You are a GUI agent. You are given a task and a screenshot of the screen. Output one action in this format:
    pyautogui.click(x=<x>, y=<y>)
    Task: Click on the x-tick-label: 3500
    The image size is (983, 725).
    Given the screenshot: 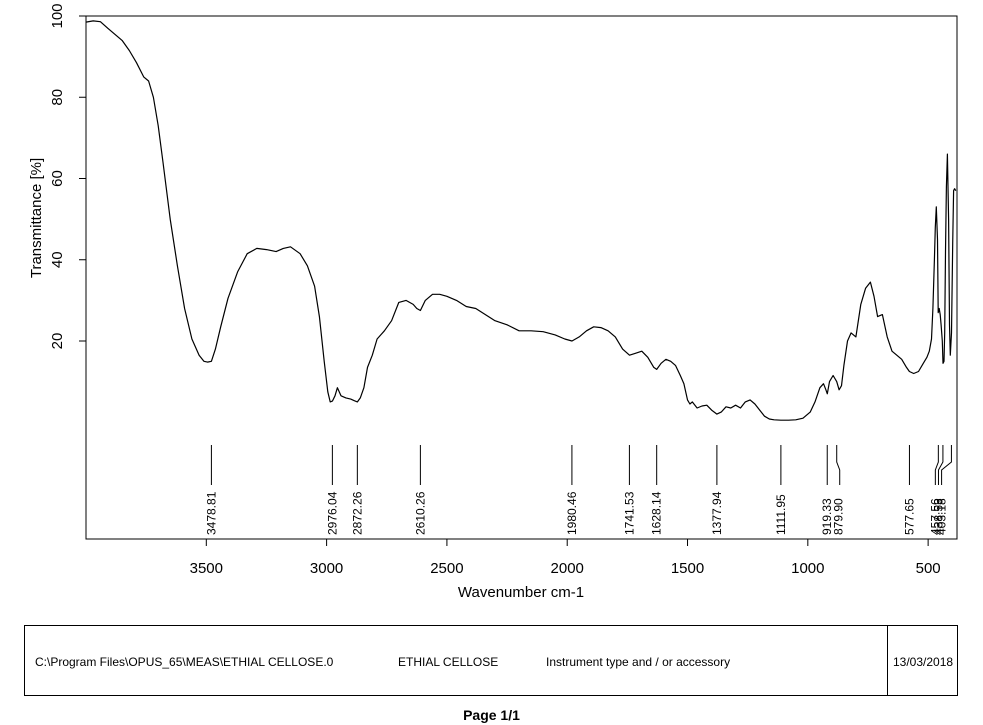 What is the action you would take?
    pyautogui.click(x=206, y=568)
    